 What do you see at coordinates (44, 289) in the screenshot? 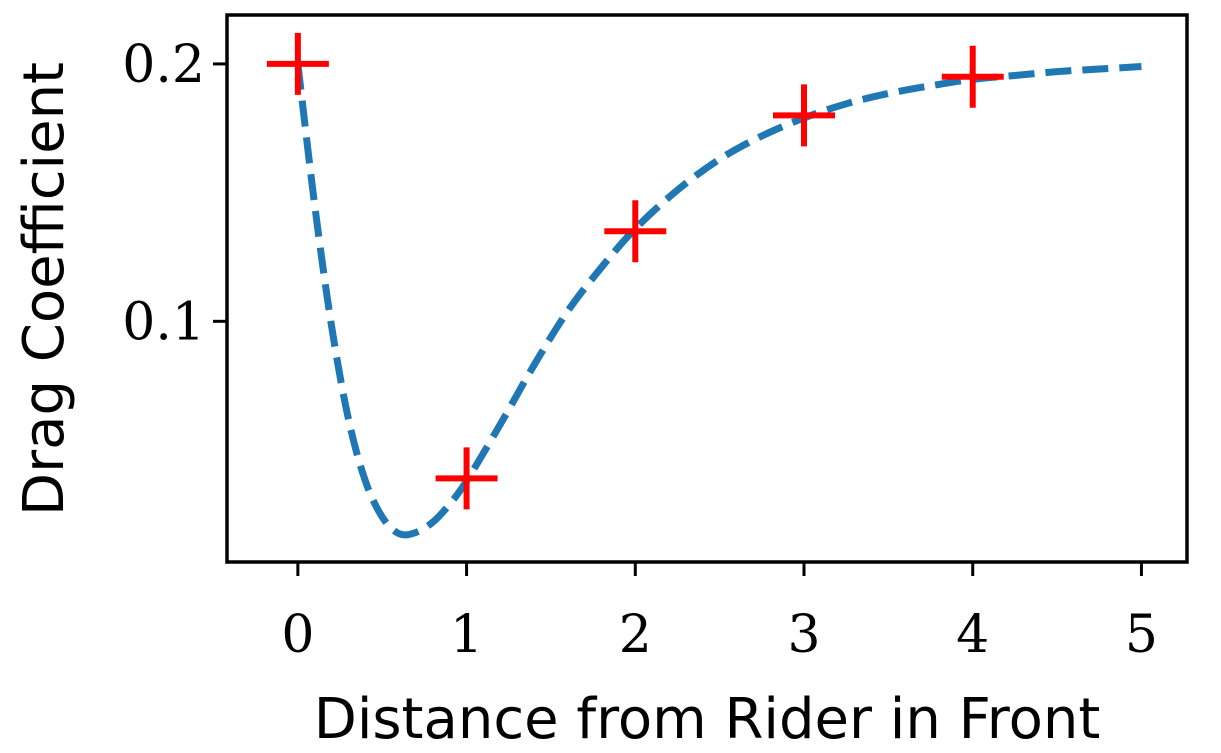
I see `y-axis-label: Drag Coefficient` at bounding box center [44, 289].